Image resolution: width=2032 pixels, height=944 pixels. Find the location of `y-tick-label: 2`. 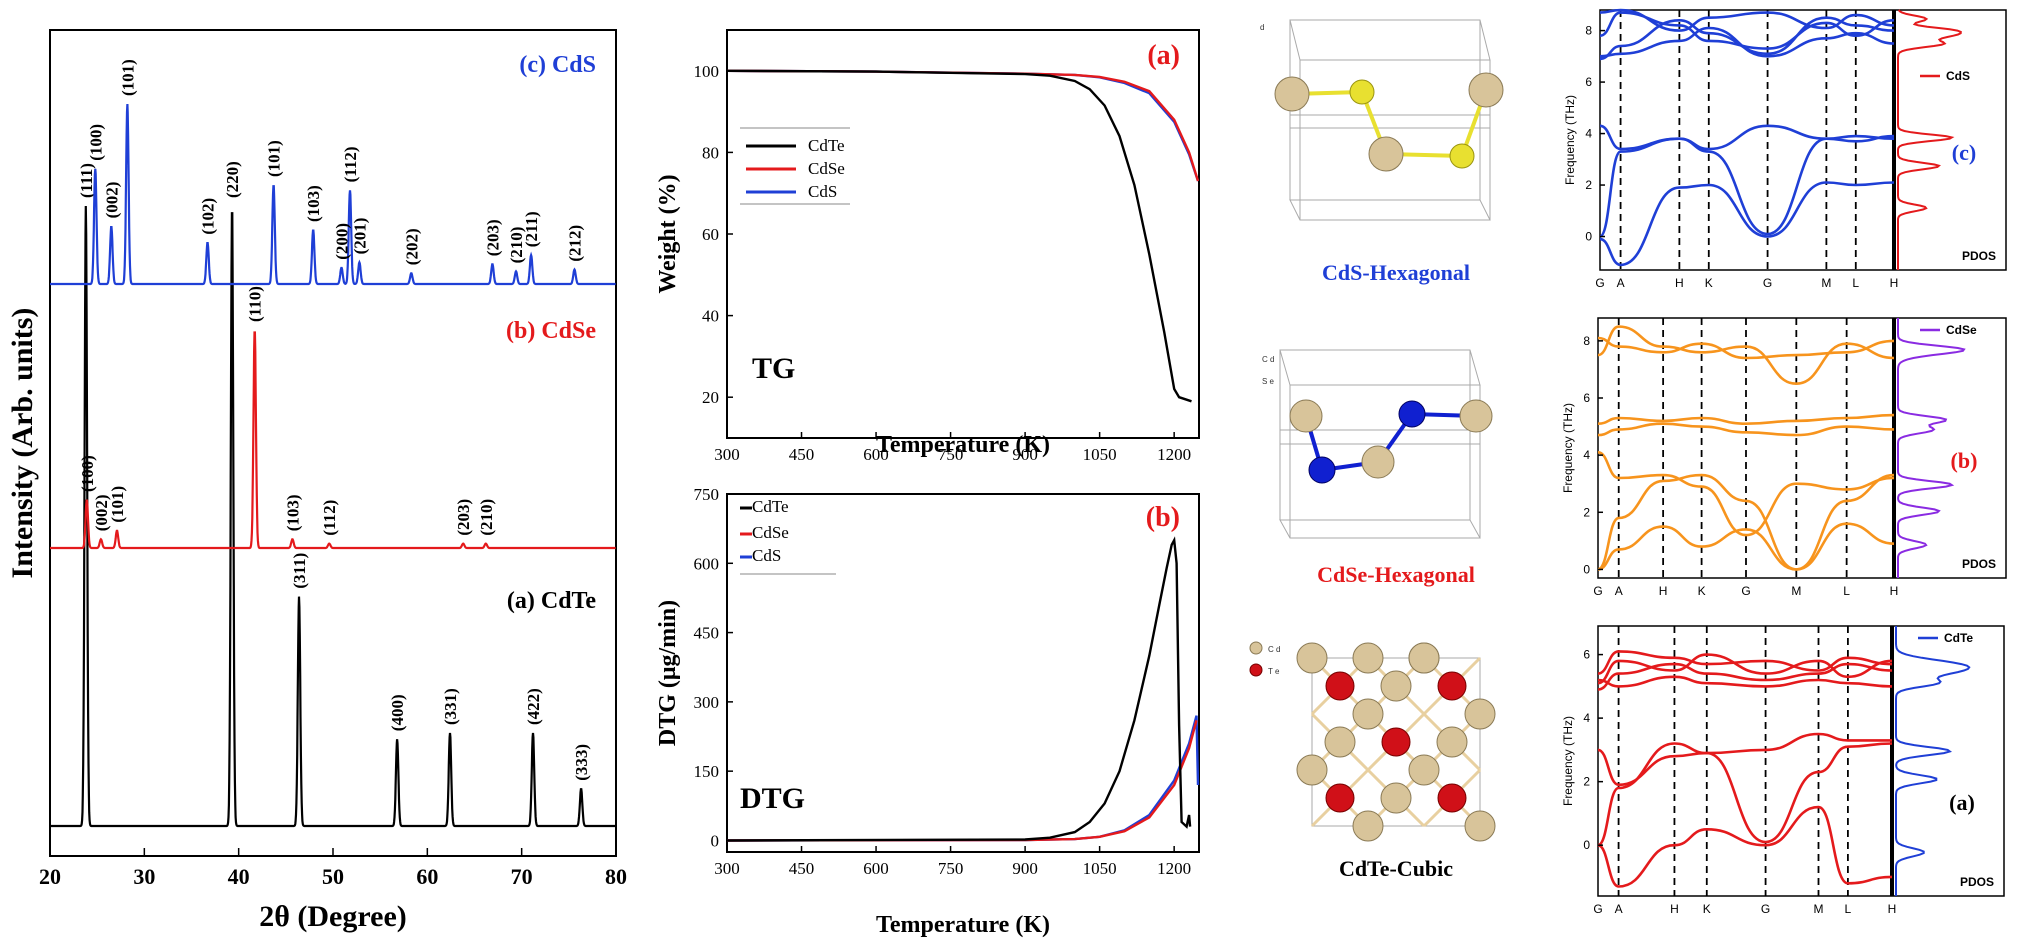

y-tick-label: 2 is located at coordinates (1586, 782).